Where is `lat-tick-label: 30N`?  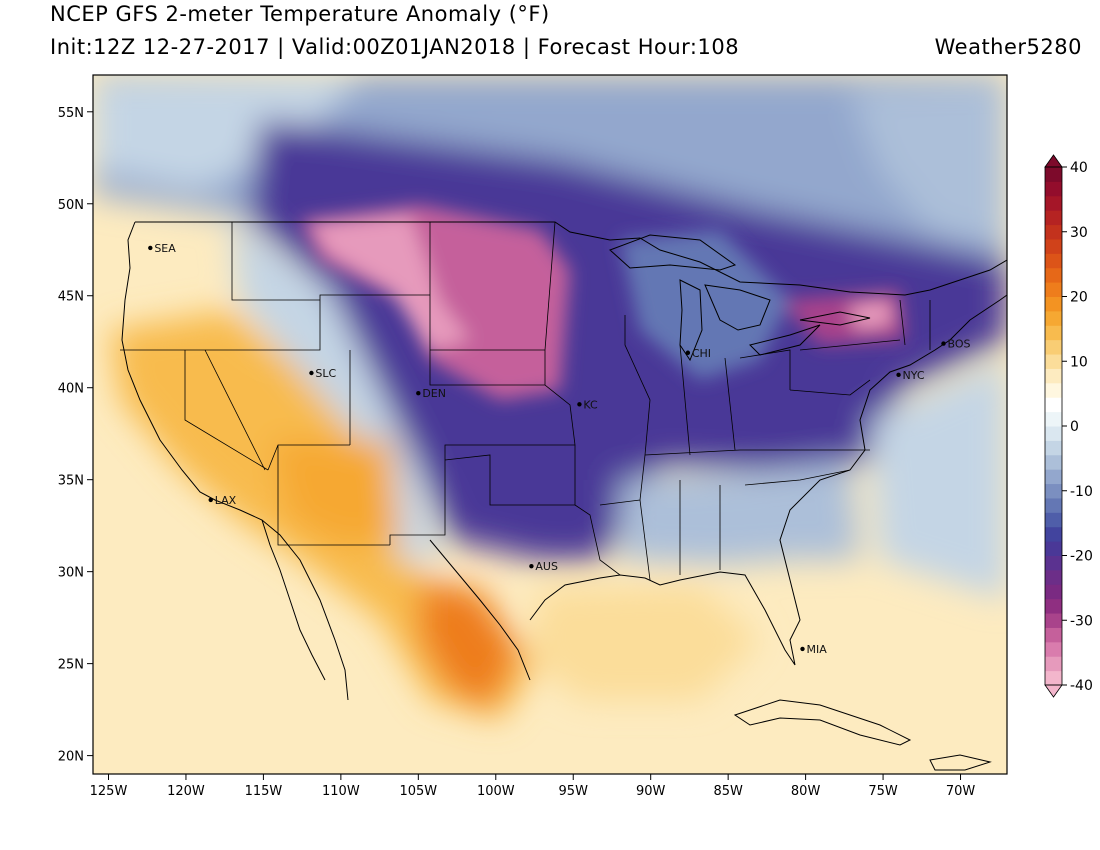 lat-tick-label: 30N is located at coordinates (71, 573).